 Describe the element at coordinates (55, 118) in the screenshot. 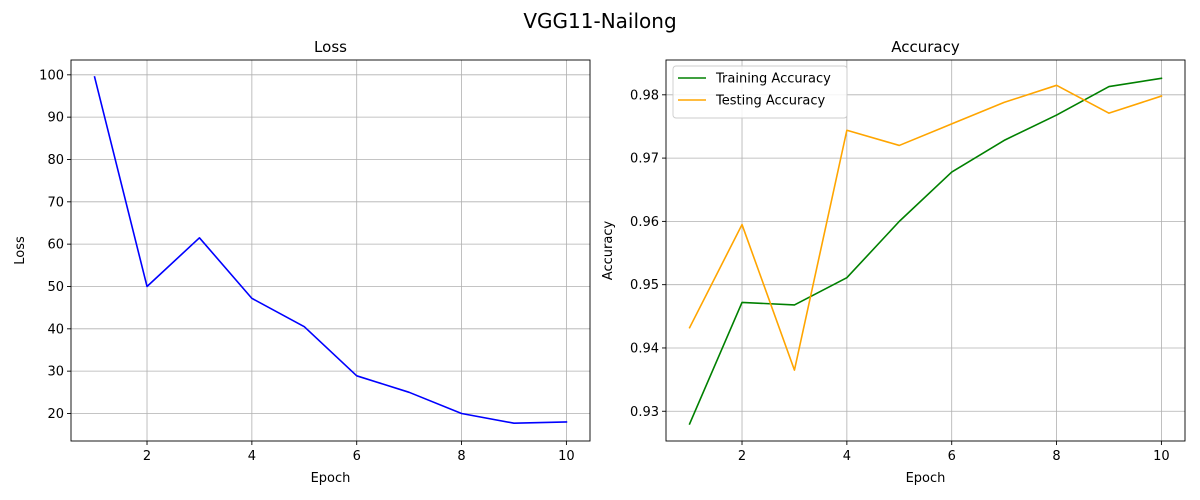

I see `y-tick-label: 90` at that location.